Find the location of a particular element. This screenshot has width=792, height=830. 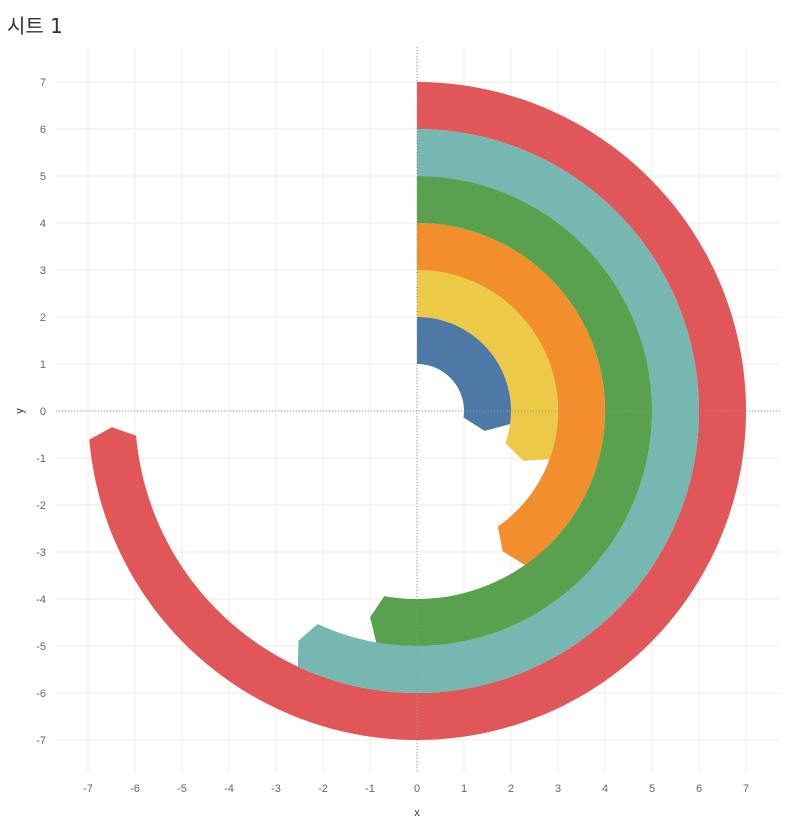

y-tick-label: -5 is located at coordinates (41, 647).